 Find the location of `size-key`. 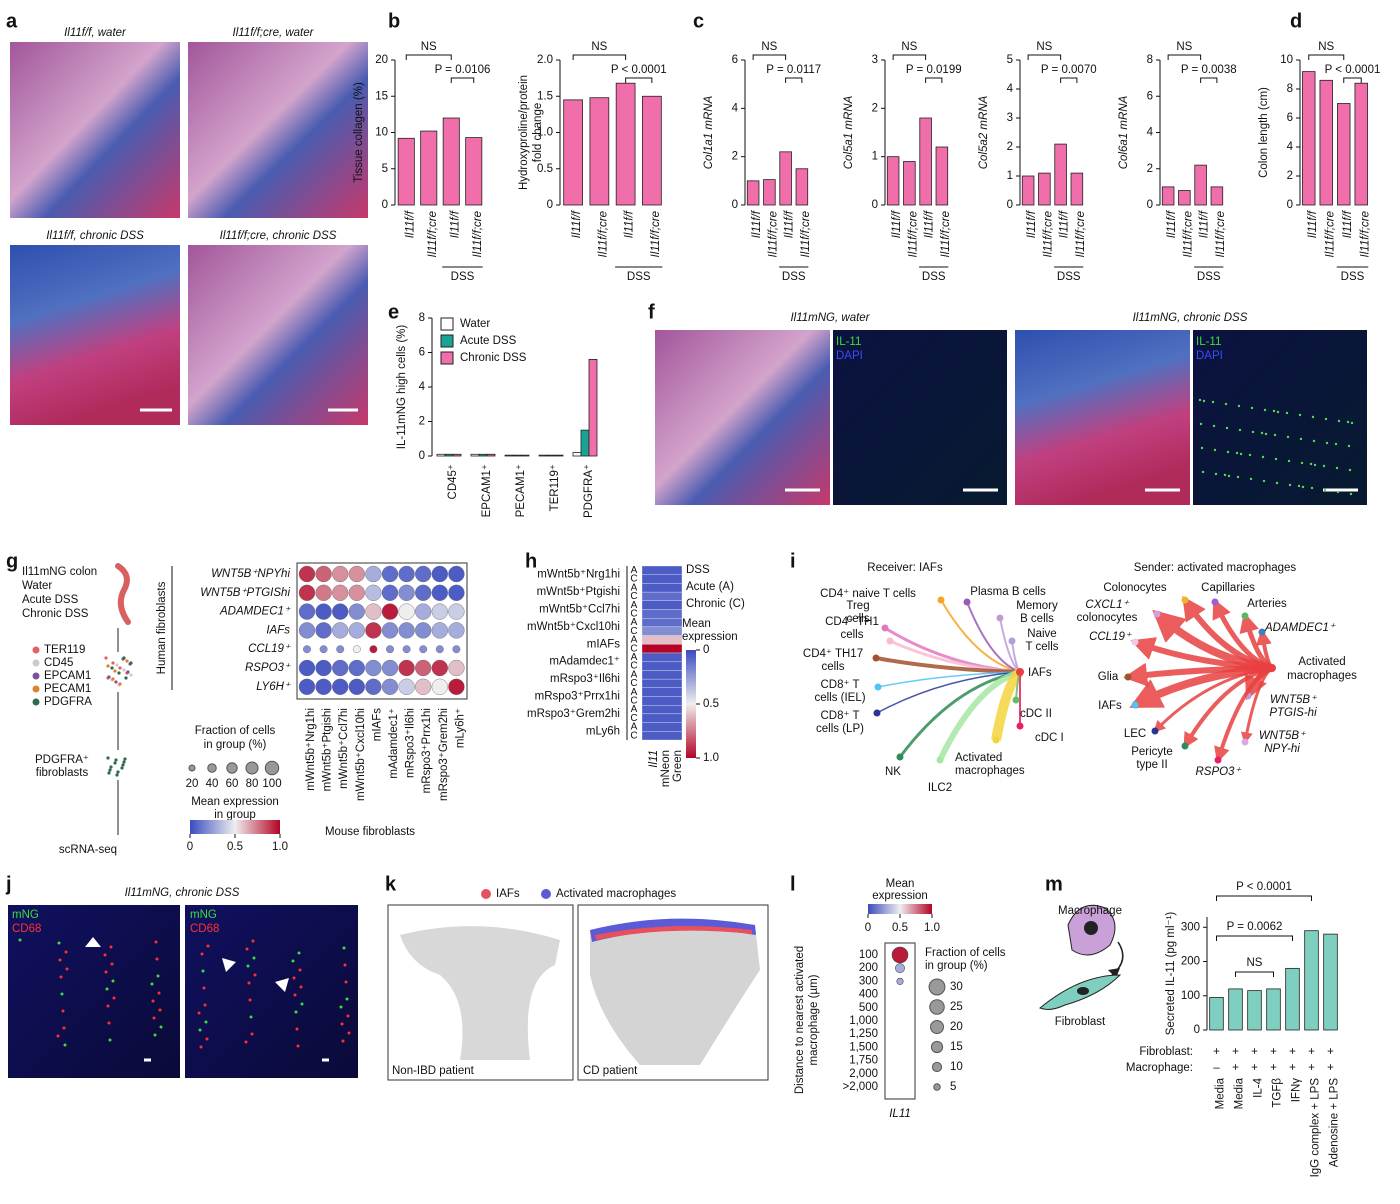

size-key is located at coordinates (937, 1007).